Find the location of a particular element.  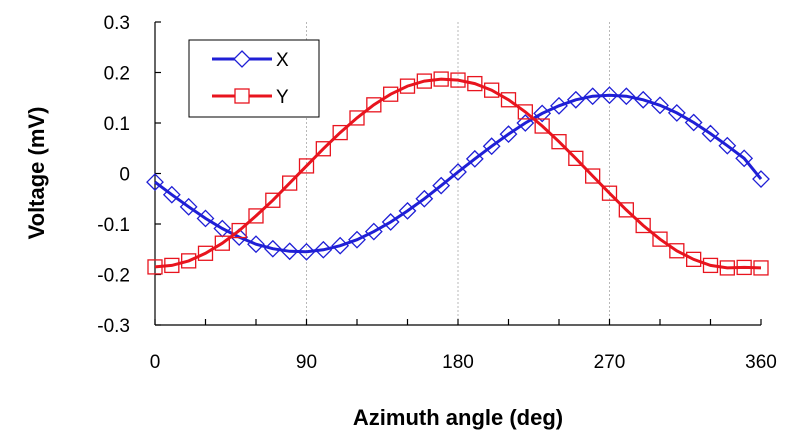

x-tick-label: 90 is located at coordinates (306, 362).